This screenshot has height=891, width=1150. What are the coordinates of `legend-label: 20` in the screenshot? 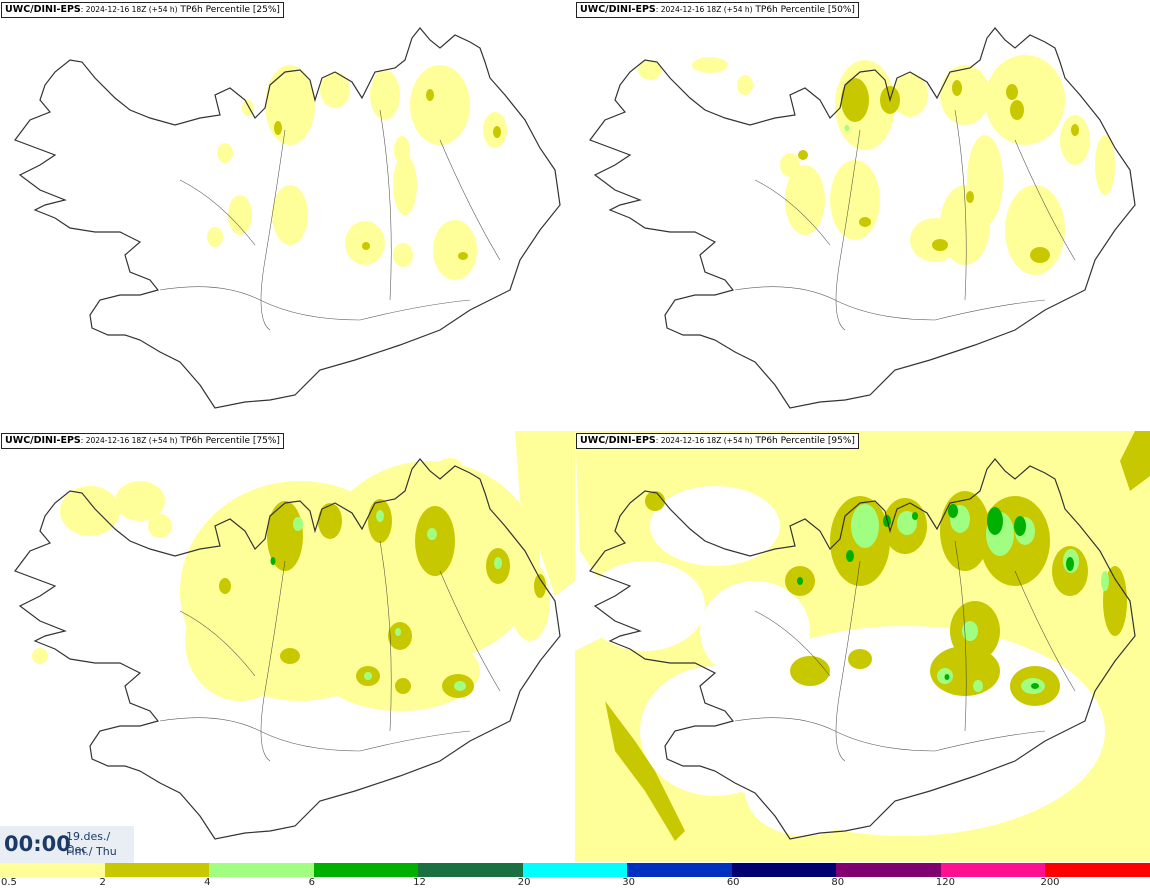 It's located at (524, 882).